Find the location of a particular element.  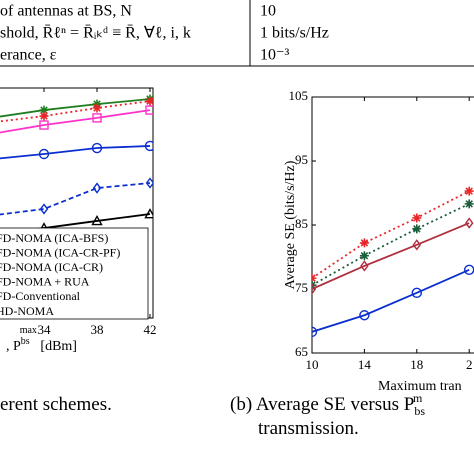

y-tick-label: 75 is located at coordinates (301, 287).